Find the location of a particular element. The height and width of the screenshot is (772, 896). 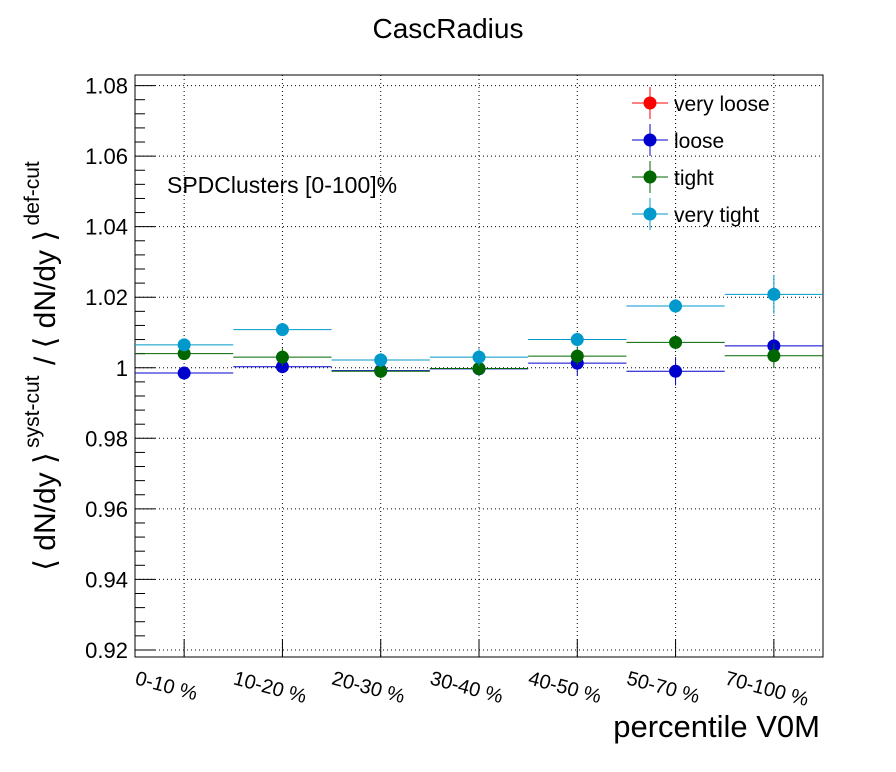

y-tick-label: 1.08 is located at coordinates (106, 86).